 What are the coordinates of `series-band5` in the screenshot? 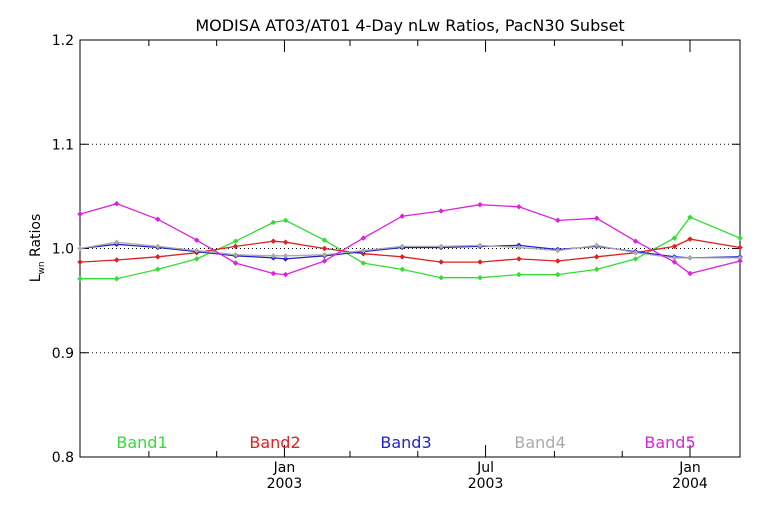 It's located at (410, 239).